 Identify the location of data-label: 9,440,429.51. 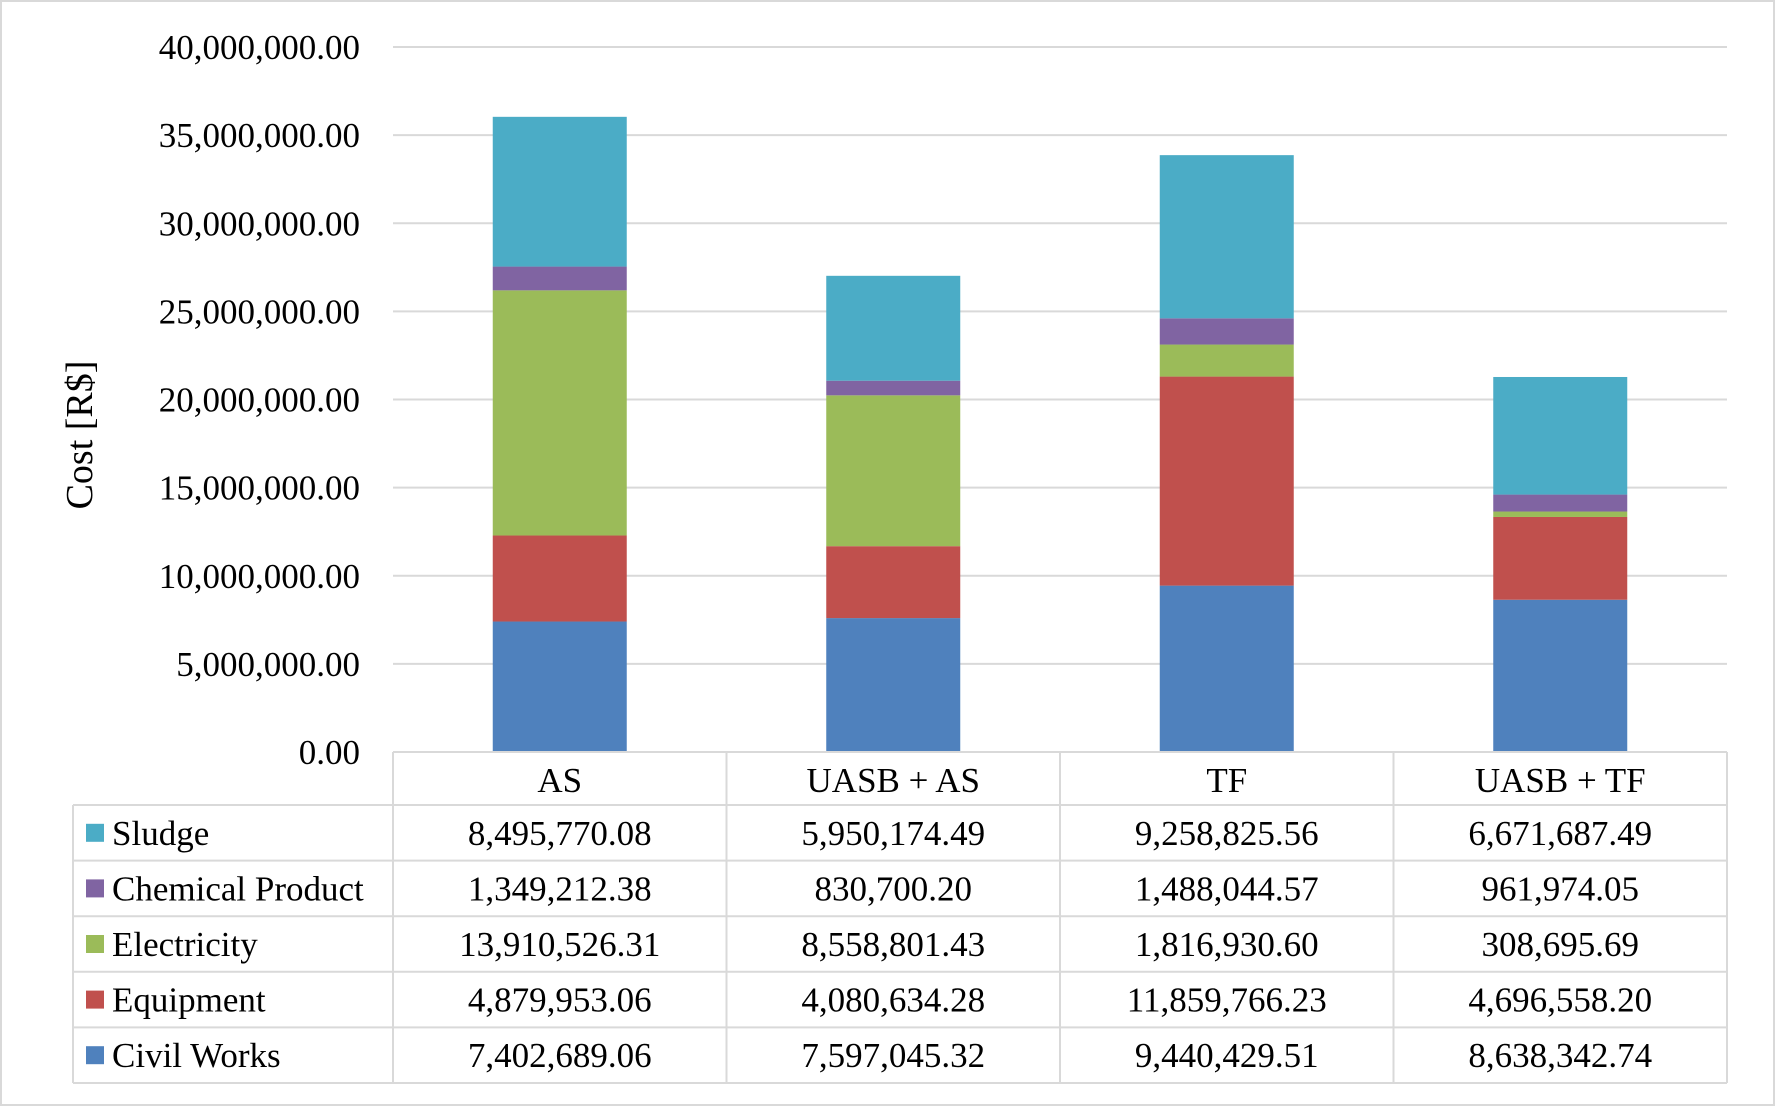
(1227, 1055).